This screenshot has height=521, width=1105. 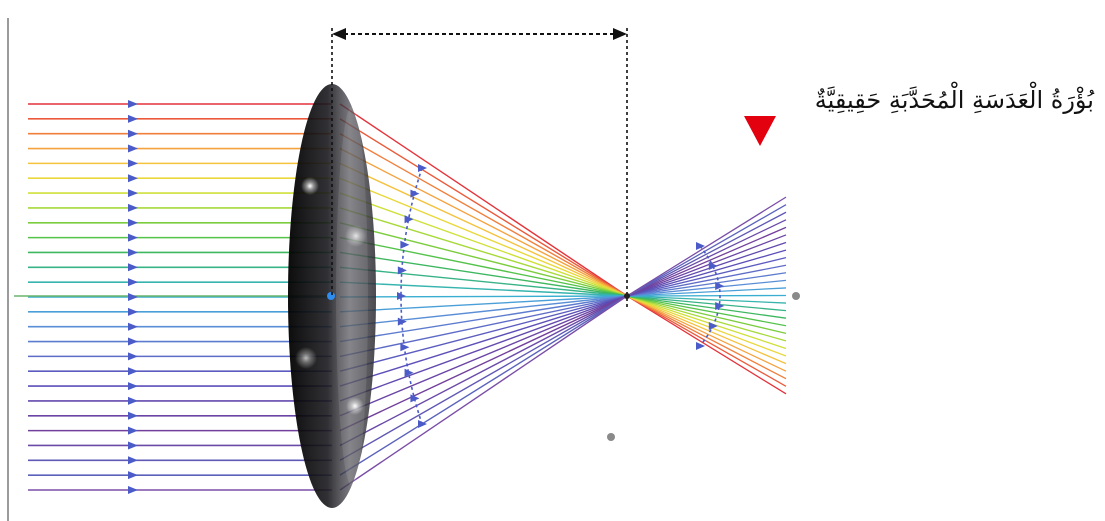 I want to click on focal-length-dimension, so click(x=479, y=168).